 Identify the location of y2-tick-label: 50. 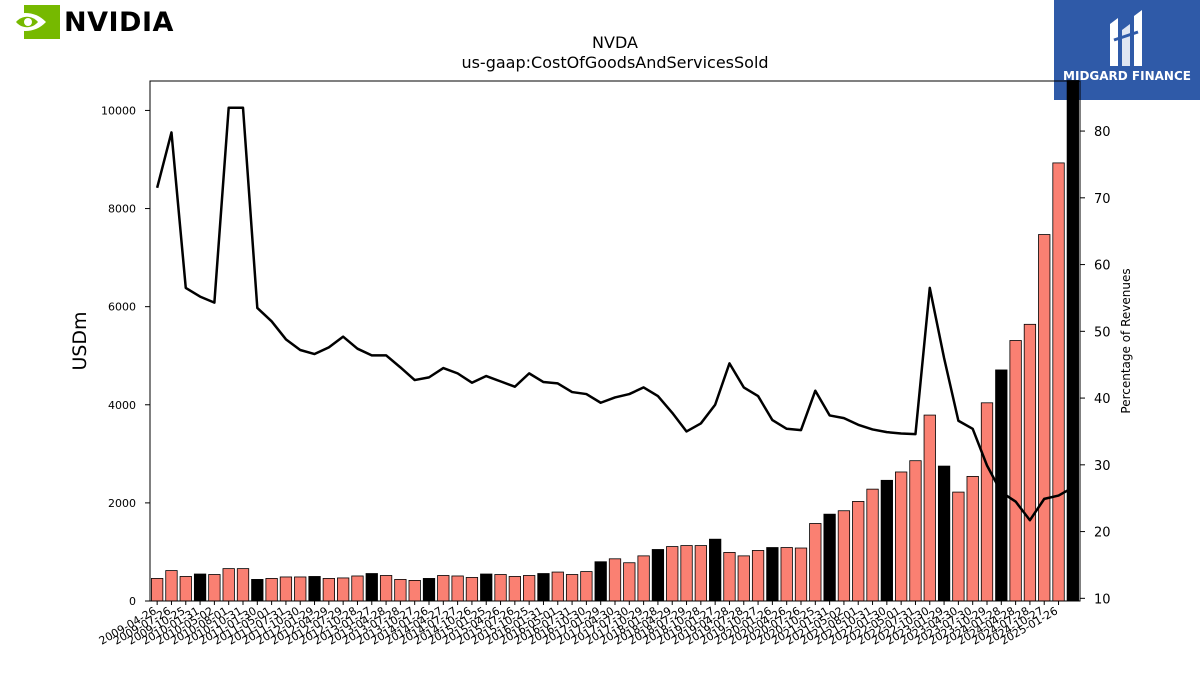
(1102, 332).